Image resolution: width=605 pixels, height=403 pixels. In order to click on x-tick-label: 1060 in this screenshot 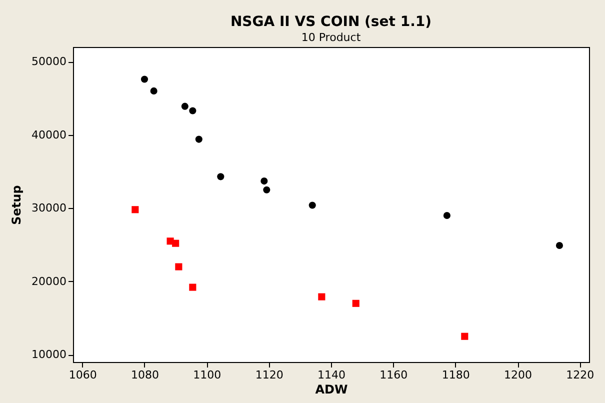, I will do `click(82, 375)`.